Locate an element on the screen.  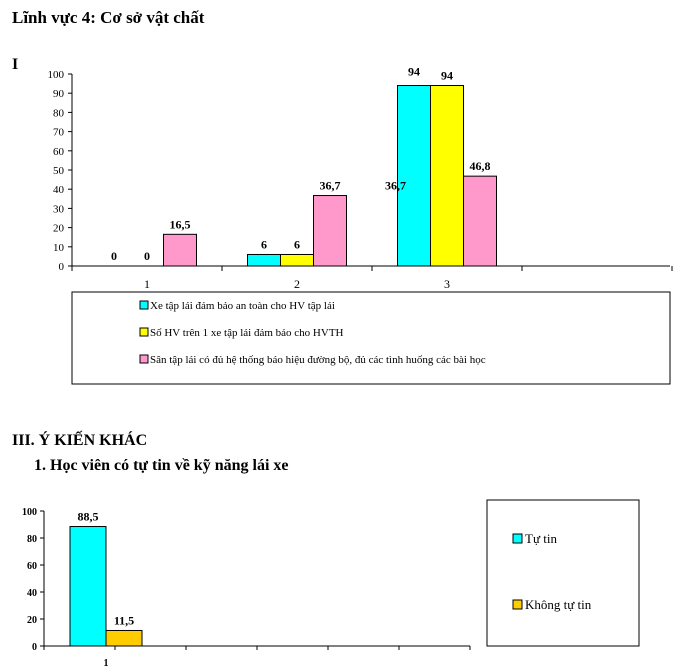
y-tick-label: 90 is located at coordinates (59, 94).